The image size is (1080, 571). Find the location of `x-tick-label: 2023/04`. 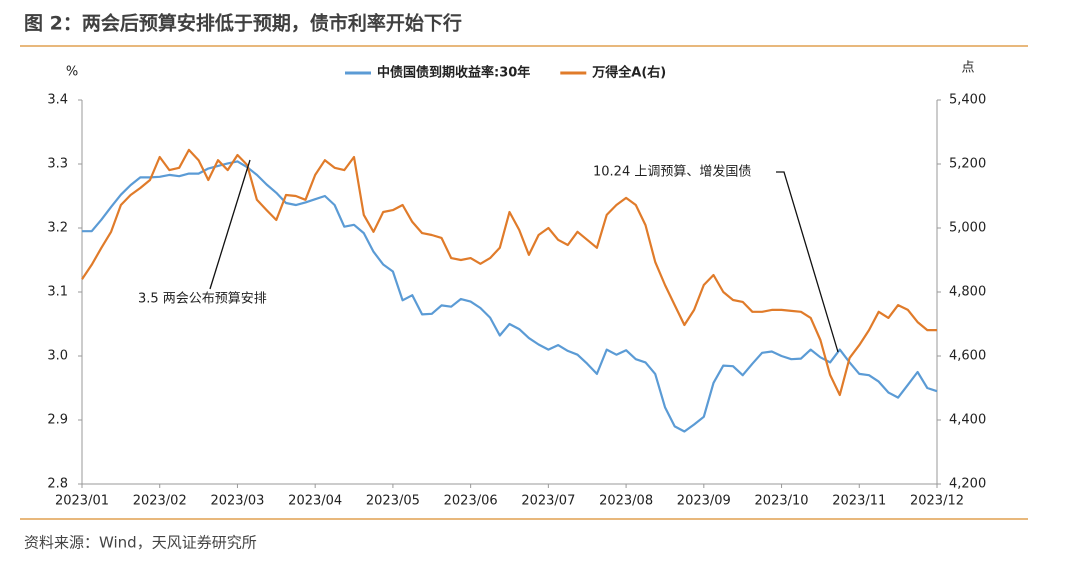

x-tick-label: 2023/04 is located at coordinates (315, 501).